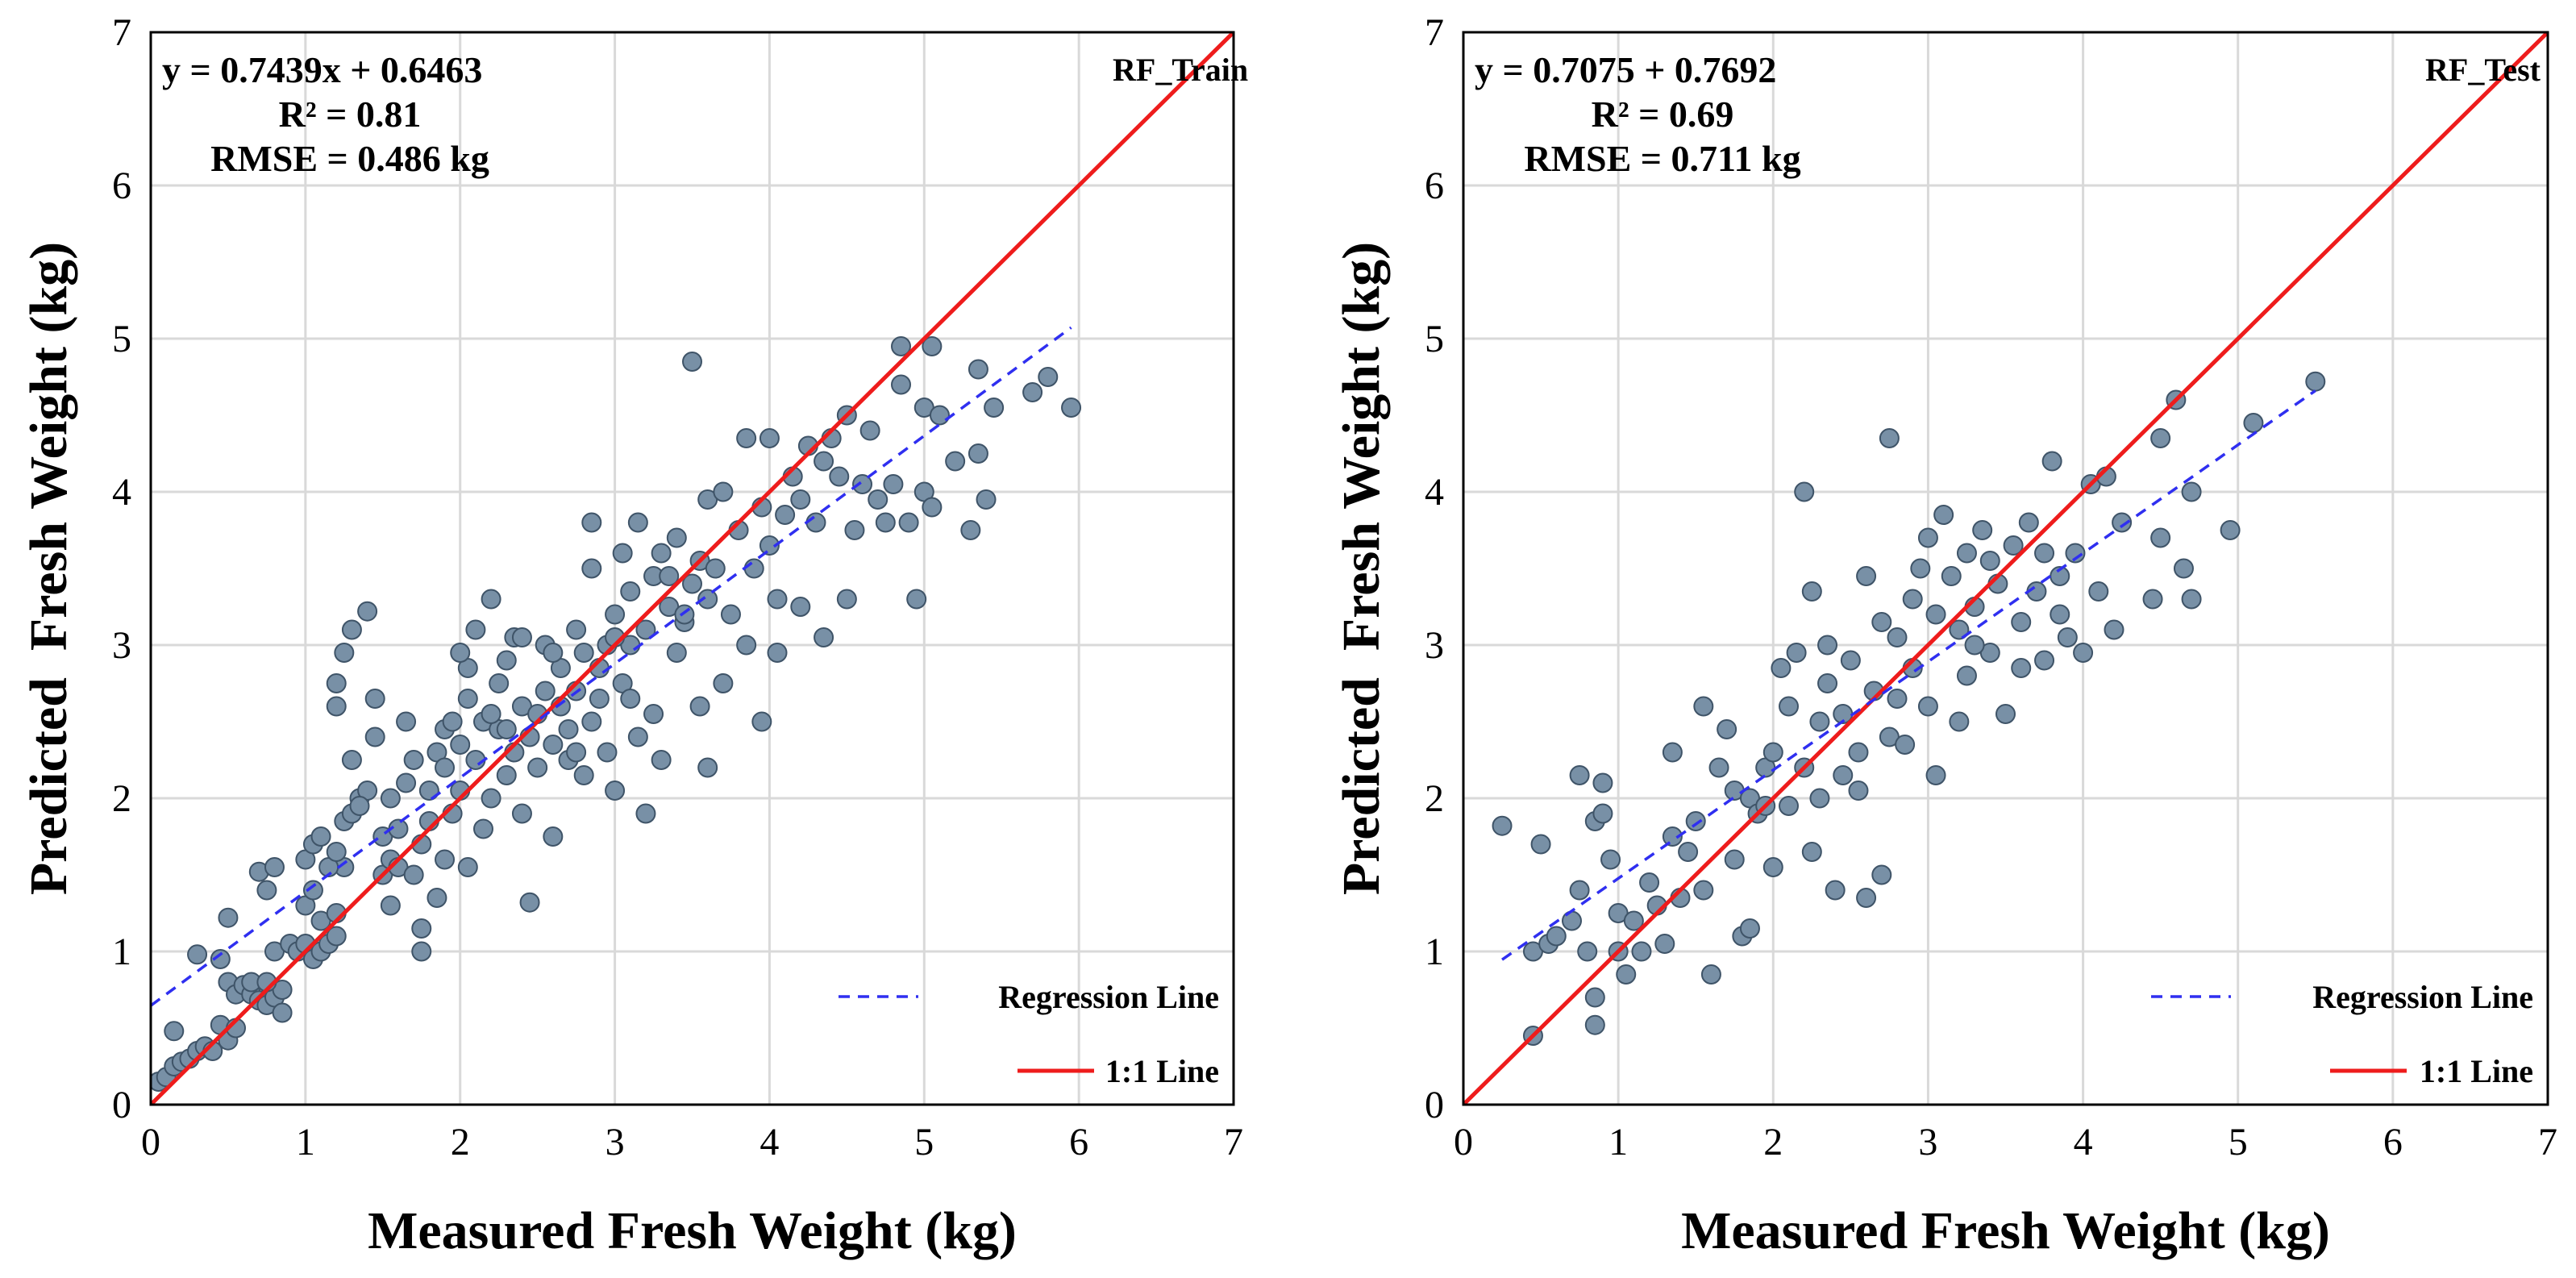  What do you see at coordinates (924, 1142) in the screenshot?
I see `x-tick-label: 5` at bounding box center [924, 1142].